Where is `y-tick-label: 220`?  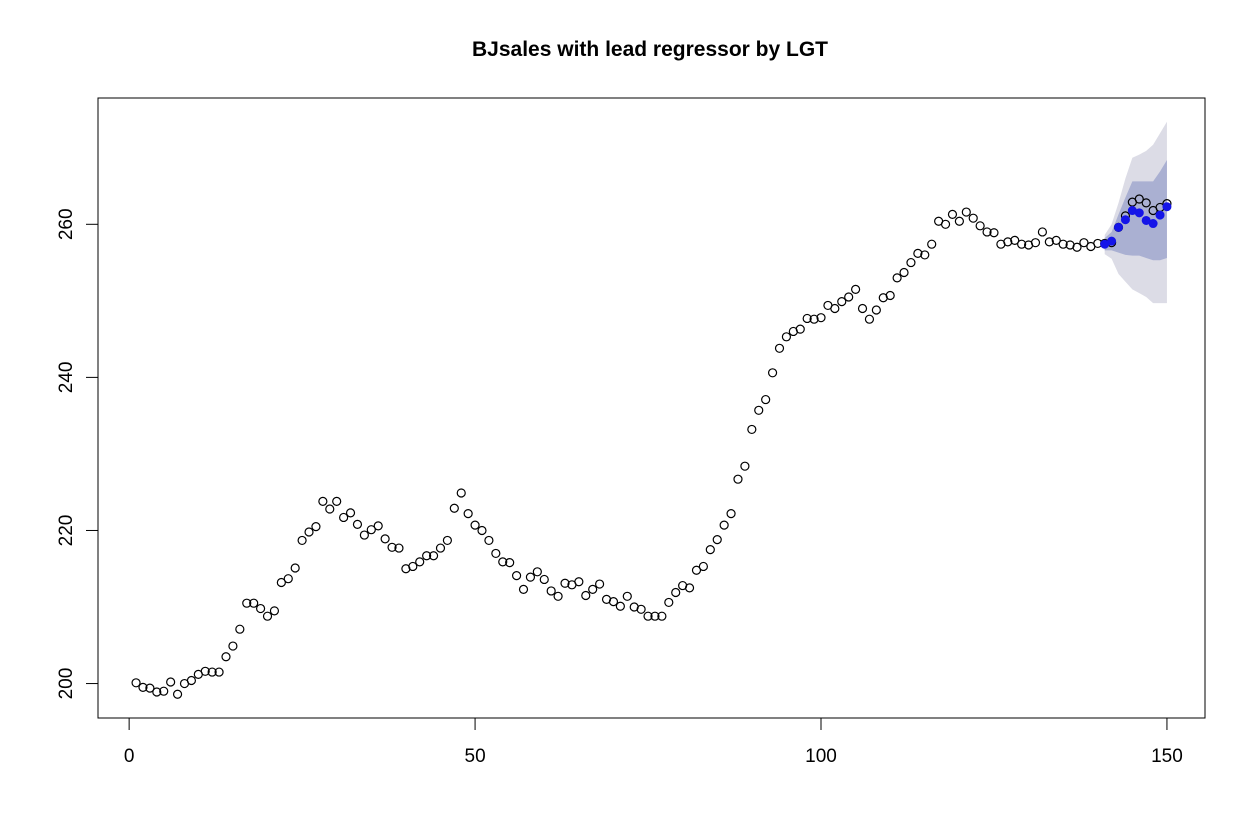 y-tick-label: 220 is located at coordinates (66, 531).